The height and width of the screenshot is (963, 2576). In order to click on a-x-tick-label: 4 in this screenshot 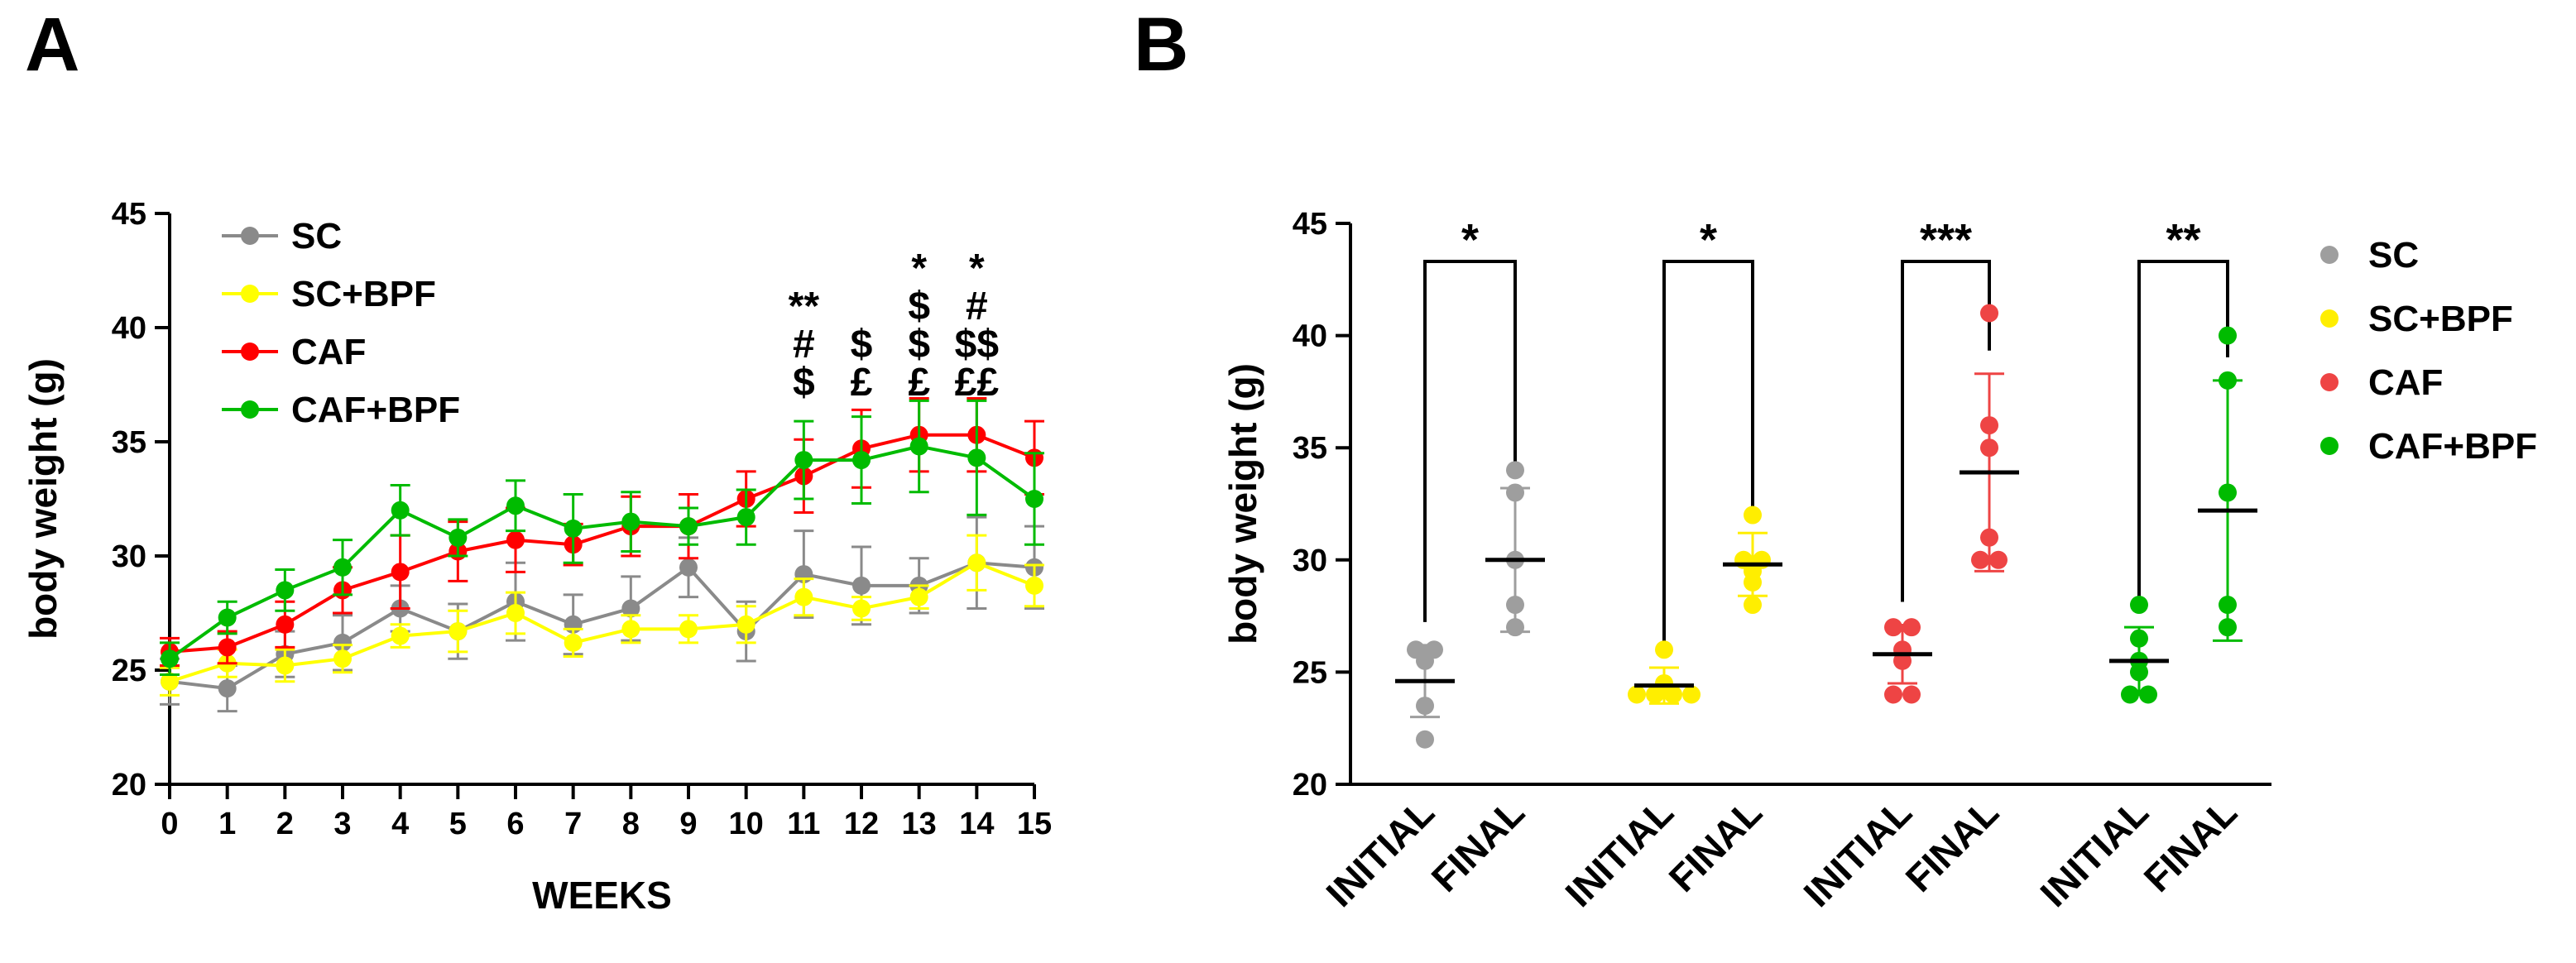, I will do `click(400, 824)`.